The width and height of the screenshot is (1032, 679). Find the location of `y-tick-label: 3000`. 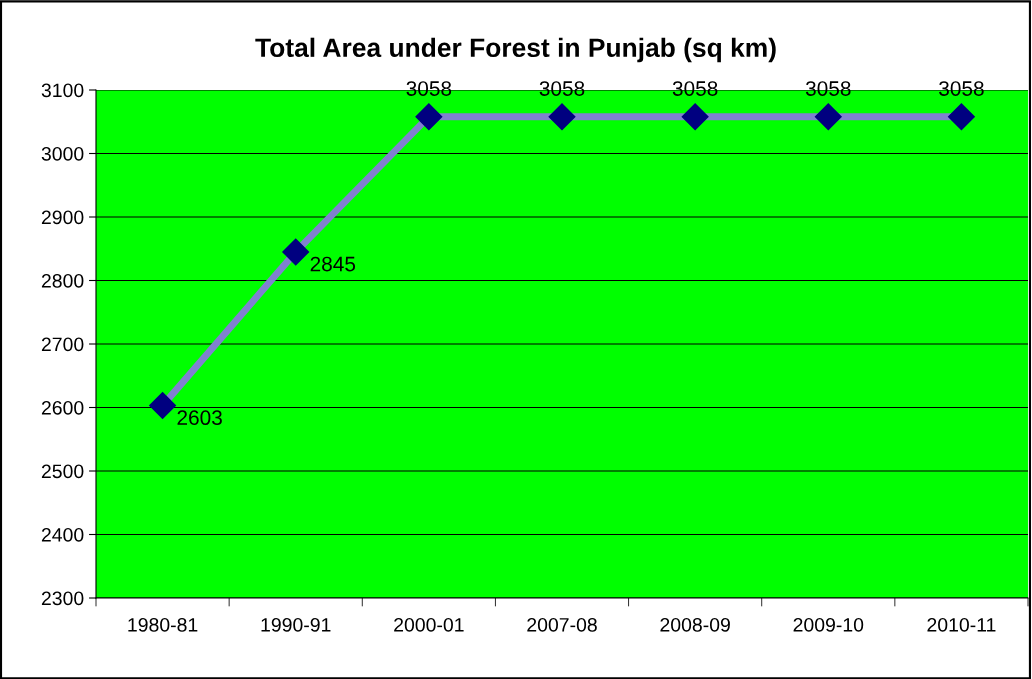

y-tick-label: 3000 is located at coordinates (62, 153).